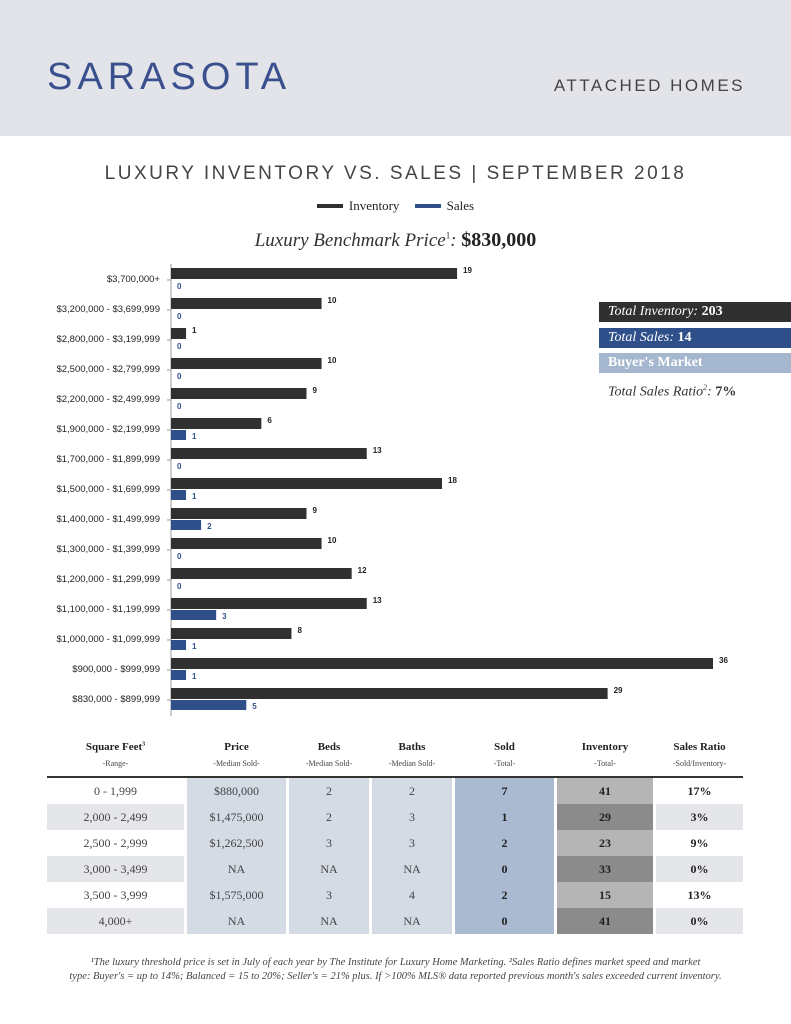  I want to click on table-row: 2,500 - 2,999 $1,262,500 3 3 2 23 9%, so click(395, 843).